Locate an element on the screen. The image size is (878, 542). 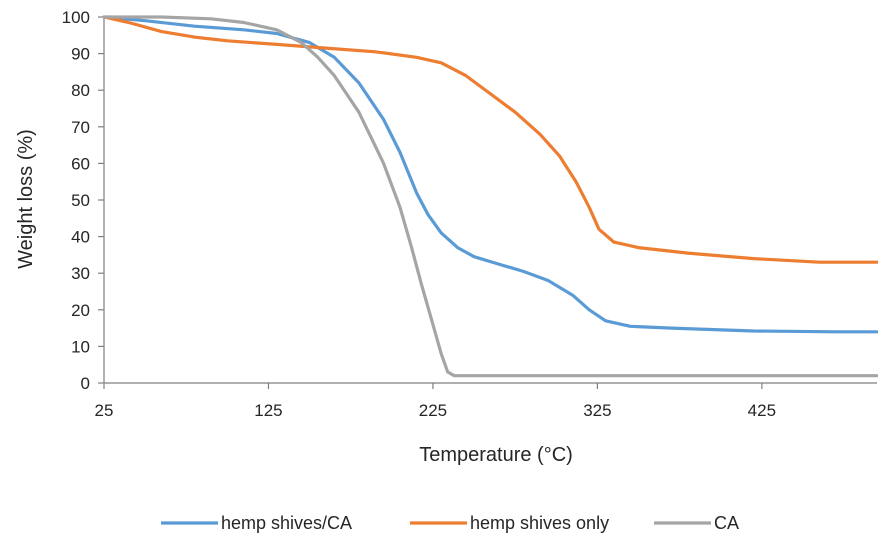
y-tick-label: 50 is located at coordinates (80, 200).